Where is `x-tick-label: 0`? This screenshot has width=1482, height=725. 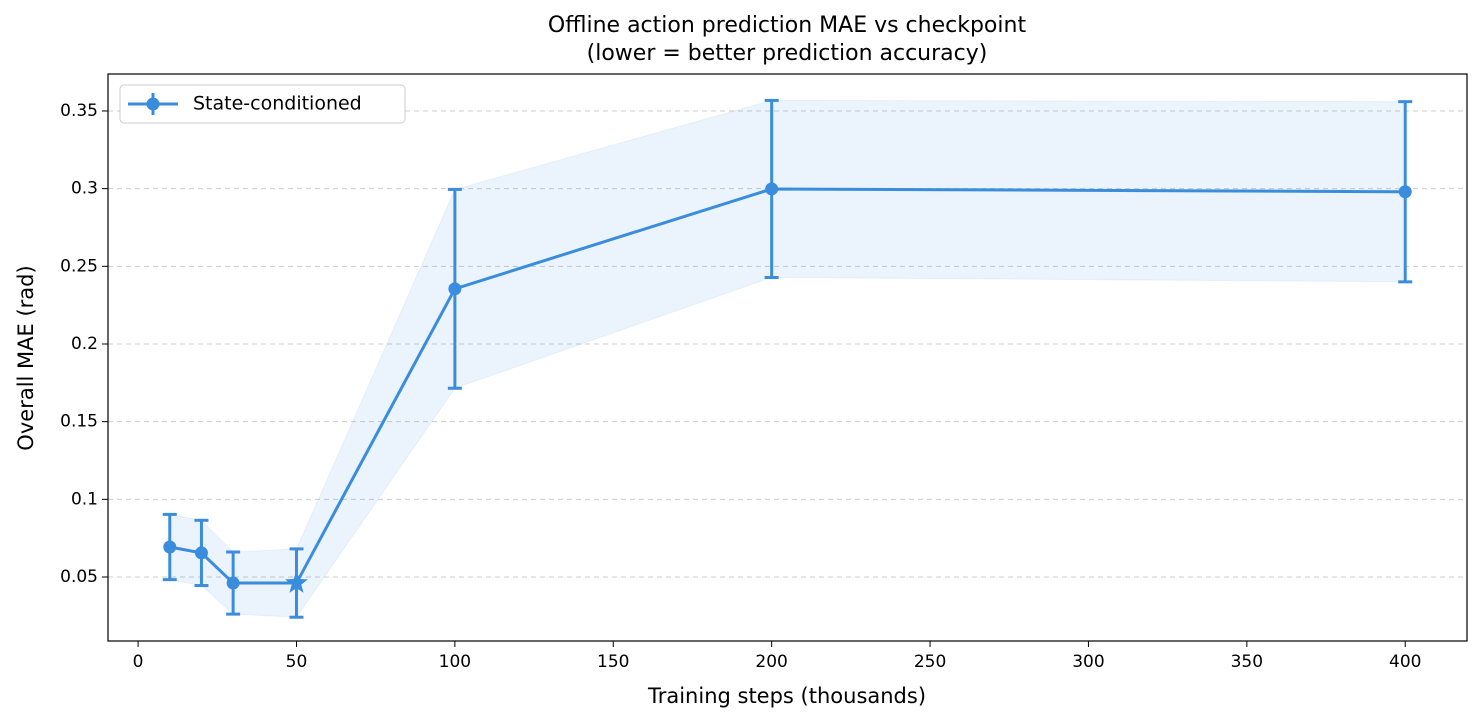 x-tick-label: 0 is located at coordinates (138, 662).